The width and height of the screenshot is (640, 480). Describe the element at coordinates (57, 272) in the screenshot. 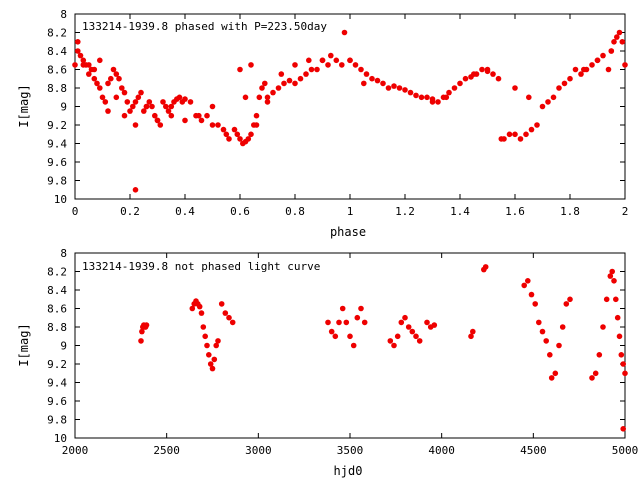

I see `unphased-y-tick-label: 8.2` at that location.